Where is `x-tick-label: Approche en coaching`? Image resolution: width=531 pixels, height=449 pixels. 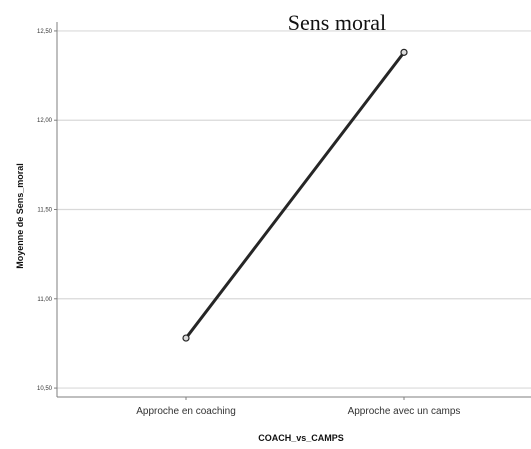
x-tick-label: Approche en coaching is located at coordinates (186, 411).